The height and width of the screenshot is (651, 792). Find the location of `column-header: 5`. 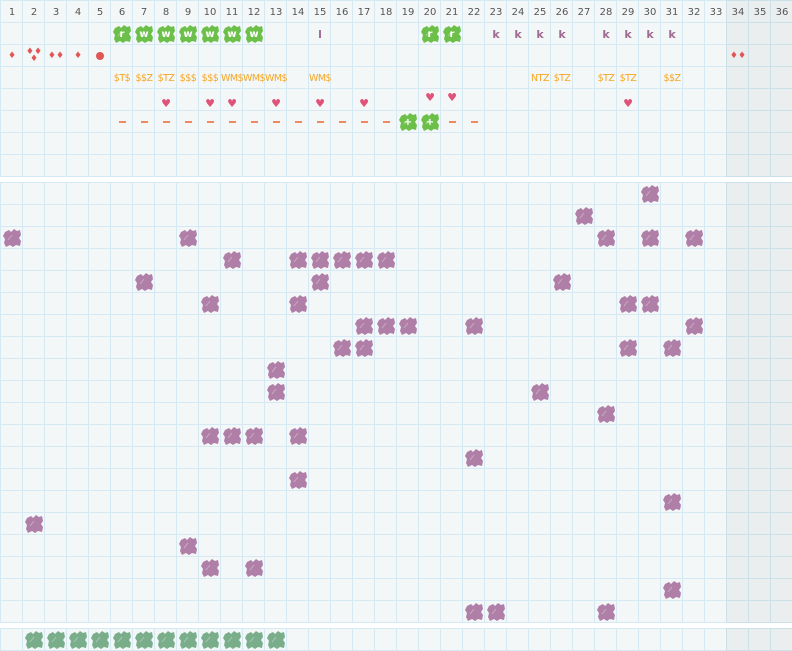

column-header: 5 is located at coordinates (100, 12).